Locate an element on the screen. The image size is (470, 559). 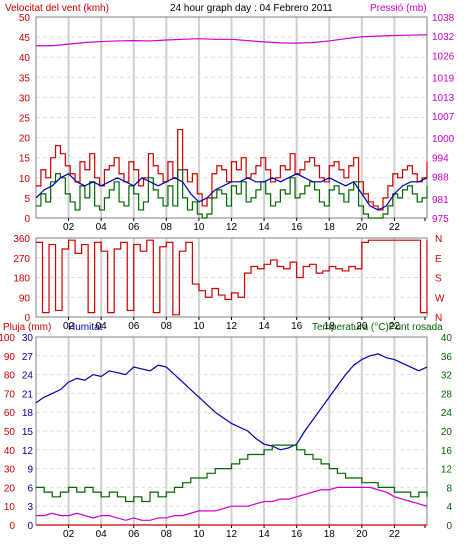
direction-axis-tick-label: 270 is located at coordinates (21, 259).